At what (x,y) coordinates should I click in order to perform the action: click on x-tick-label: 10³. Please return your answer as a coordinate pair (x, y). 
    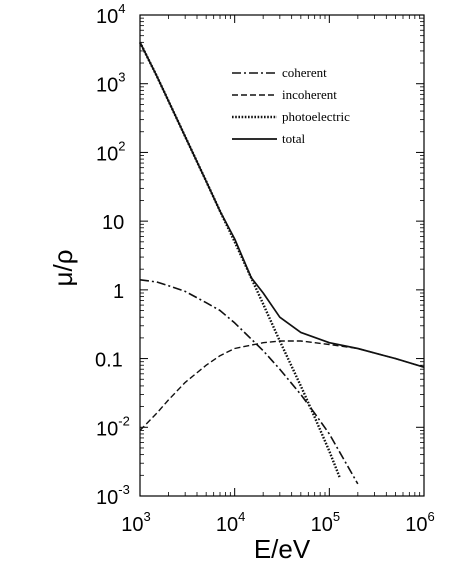
    Looking at the image, I should click on (135, 522).